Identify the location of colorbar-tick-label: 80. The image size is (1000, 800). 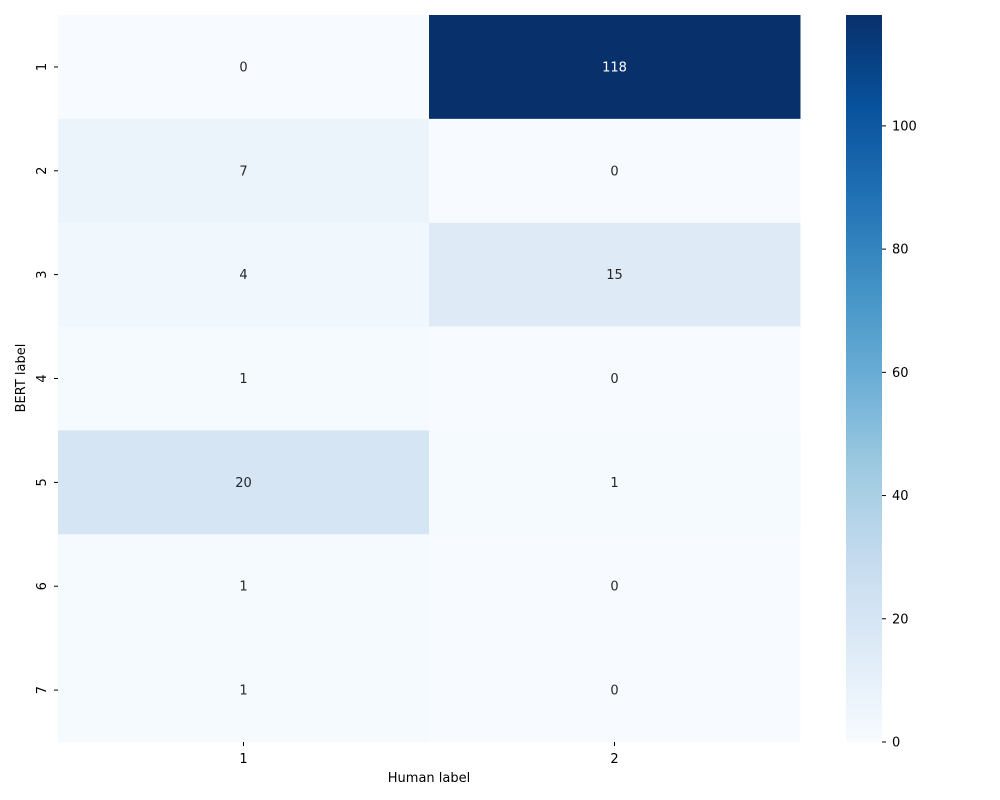
(900, 250).